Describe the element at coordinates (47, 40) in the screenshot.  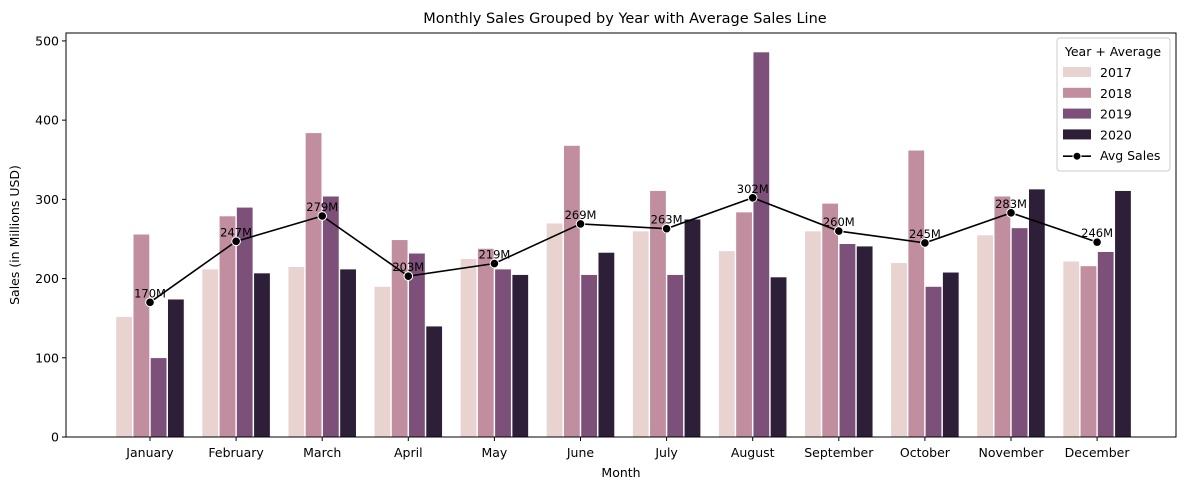
I see `y-tick-label: 500` at that location.